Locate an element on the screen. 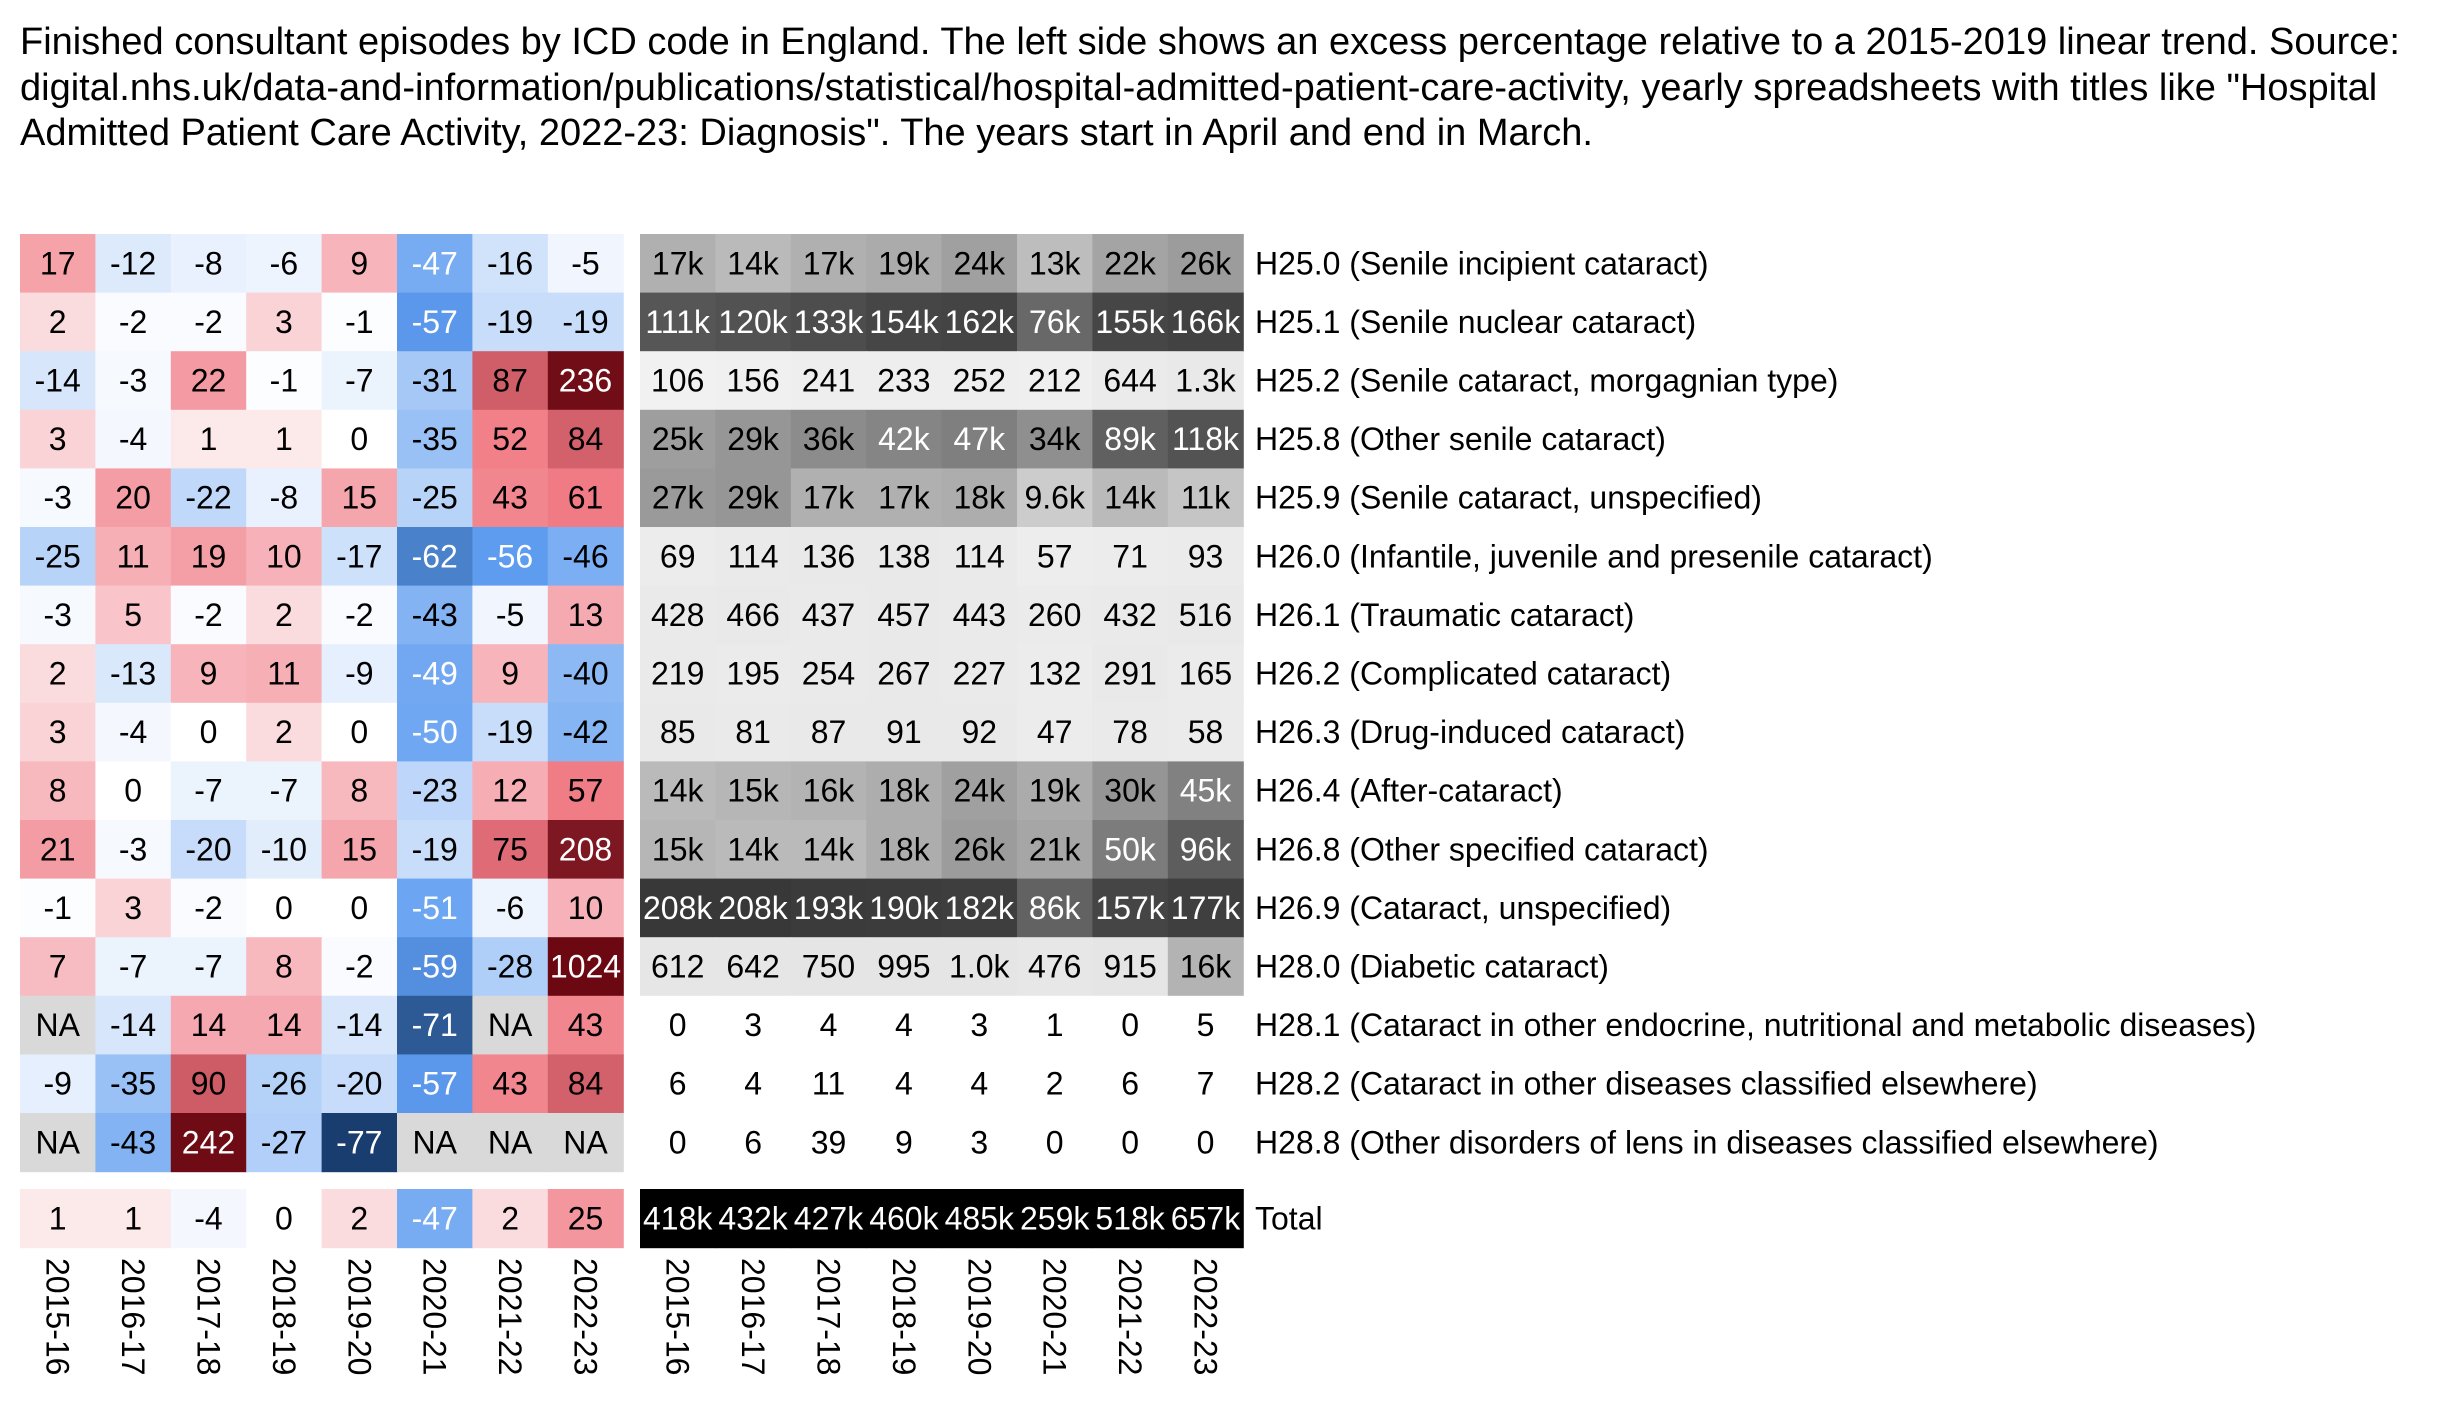 The height and width of the screenshot is (1425, 2449). row-7-excess-cell is located at coordinates (208, 674).